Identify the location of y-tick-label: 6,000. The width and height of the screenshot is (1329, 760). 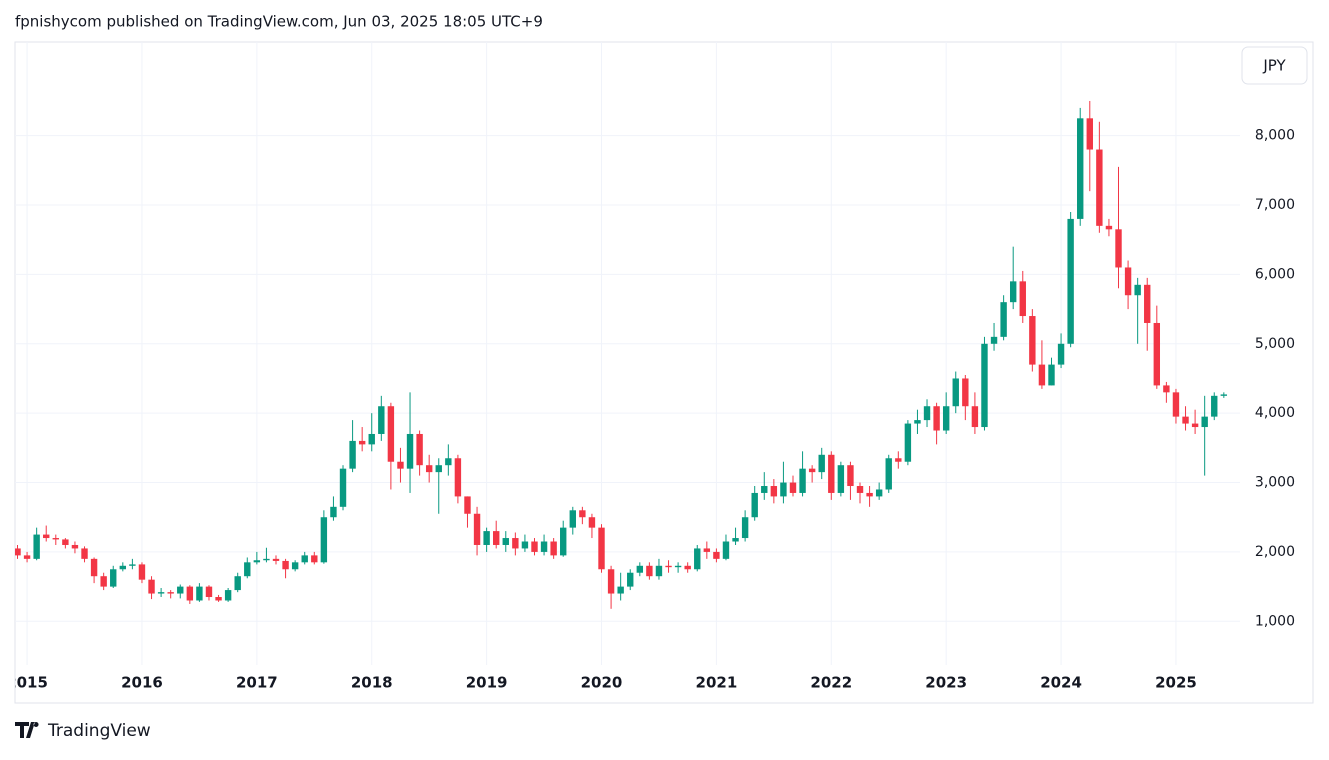
(1275, 274).